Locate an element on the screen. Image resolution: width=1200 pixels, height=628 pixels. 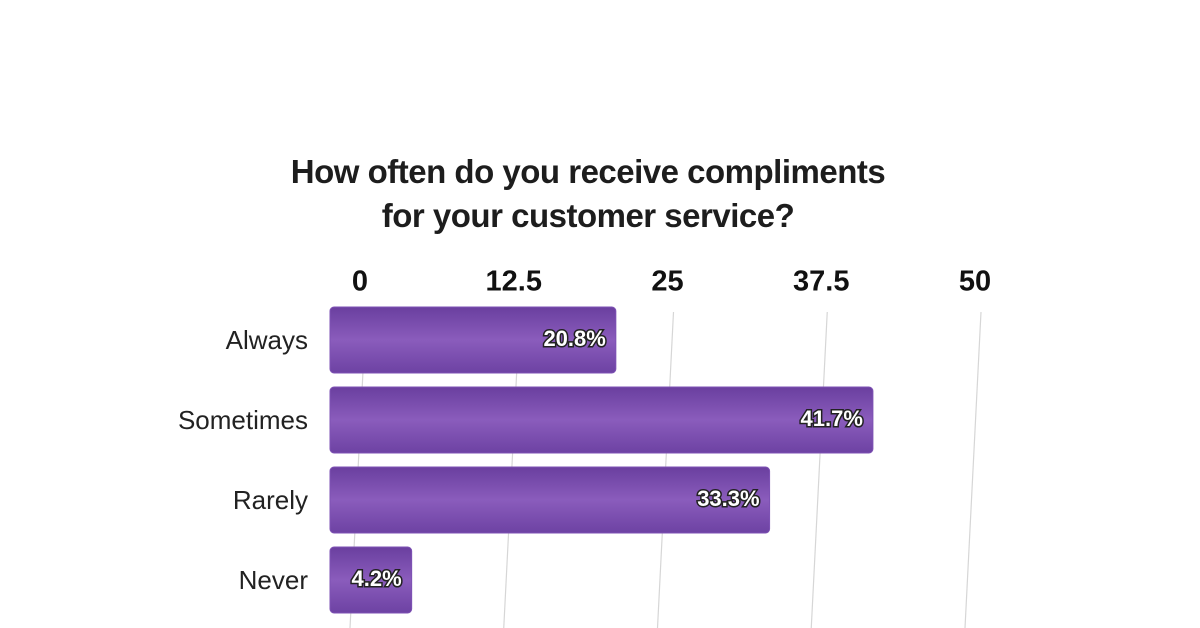
category-label: Never is located at coordinates (274, 580).